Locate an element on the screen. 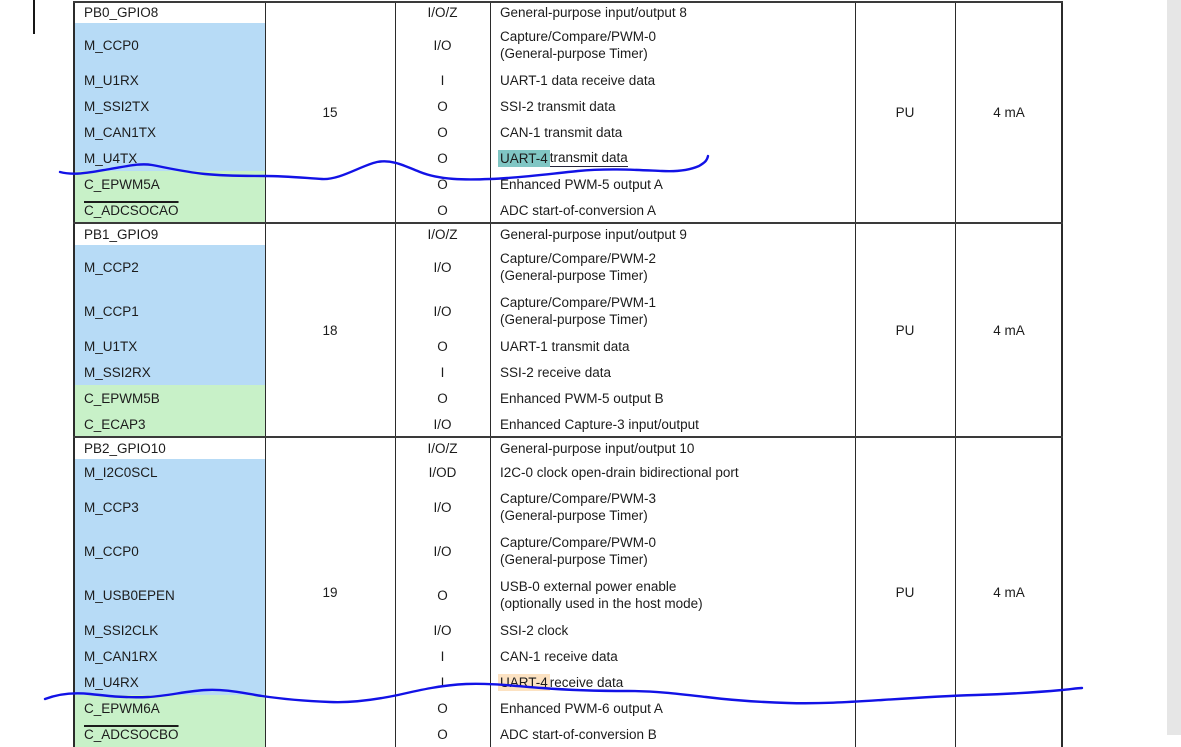 This screenshot has width=1181, height=747. pin-description-cell: SSI-2 clock is located at coordinates (672, 630).